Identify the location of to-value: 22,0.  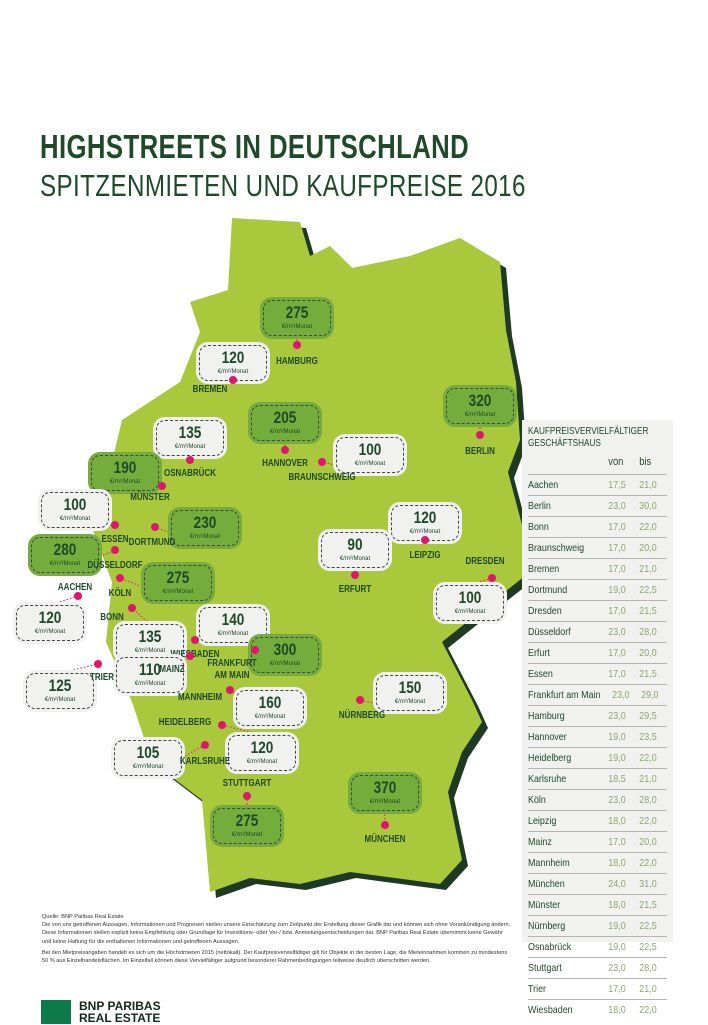
(647, 863).